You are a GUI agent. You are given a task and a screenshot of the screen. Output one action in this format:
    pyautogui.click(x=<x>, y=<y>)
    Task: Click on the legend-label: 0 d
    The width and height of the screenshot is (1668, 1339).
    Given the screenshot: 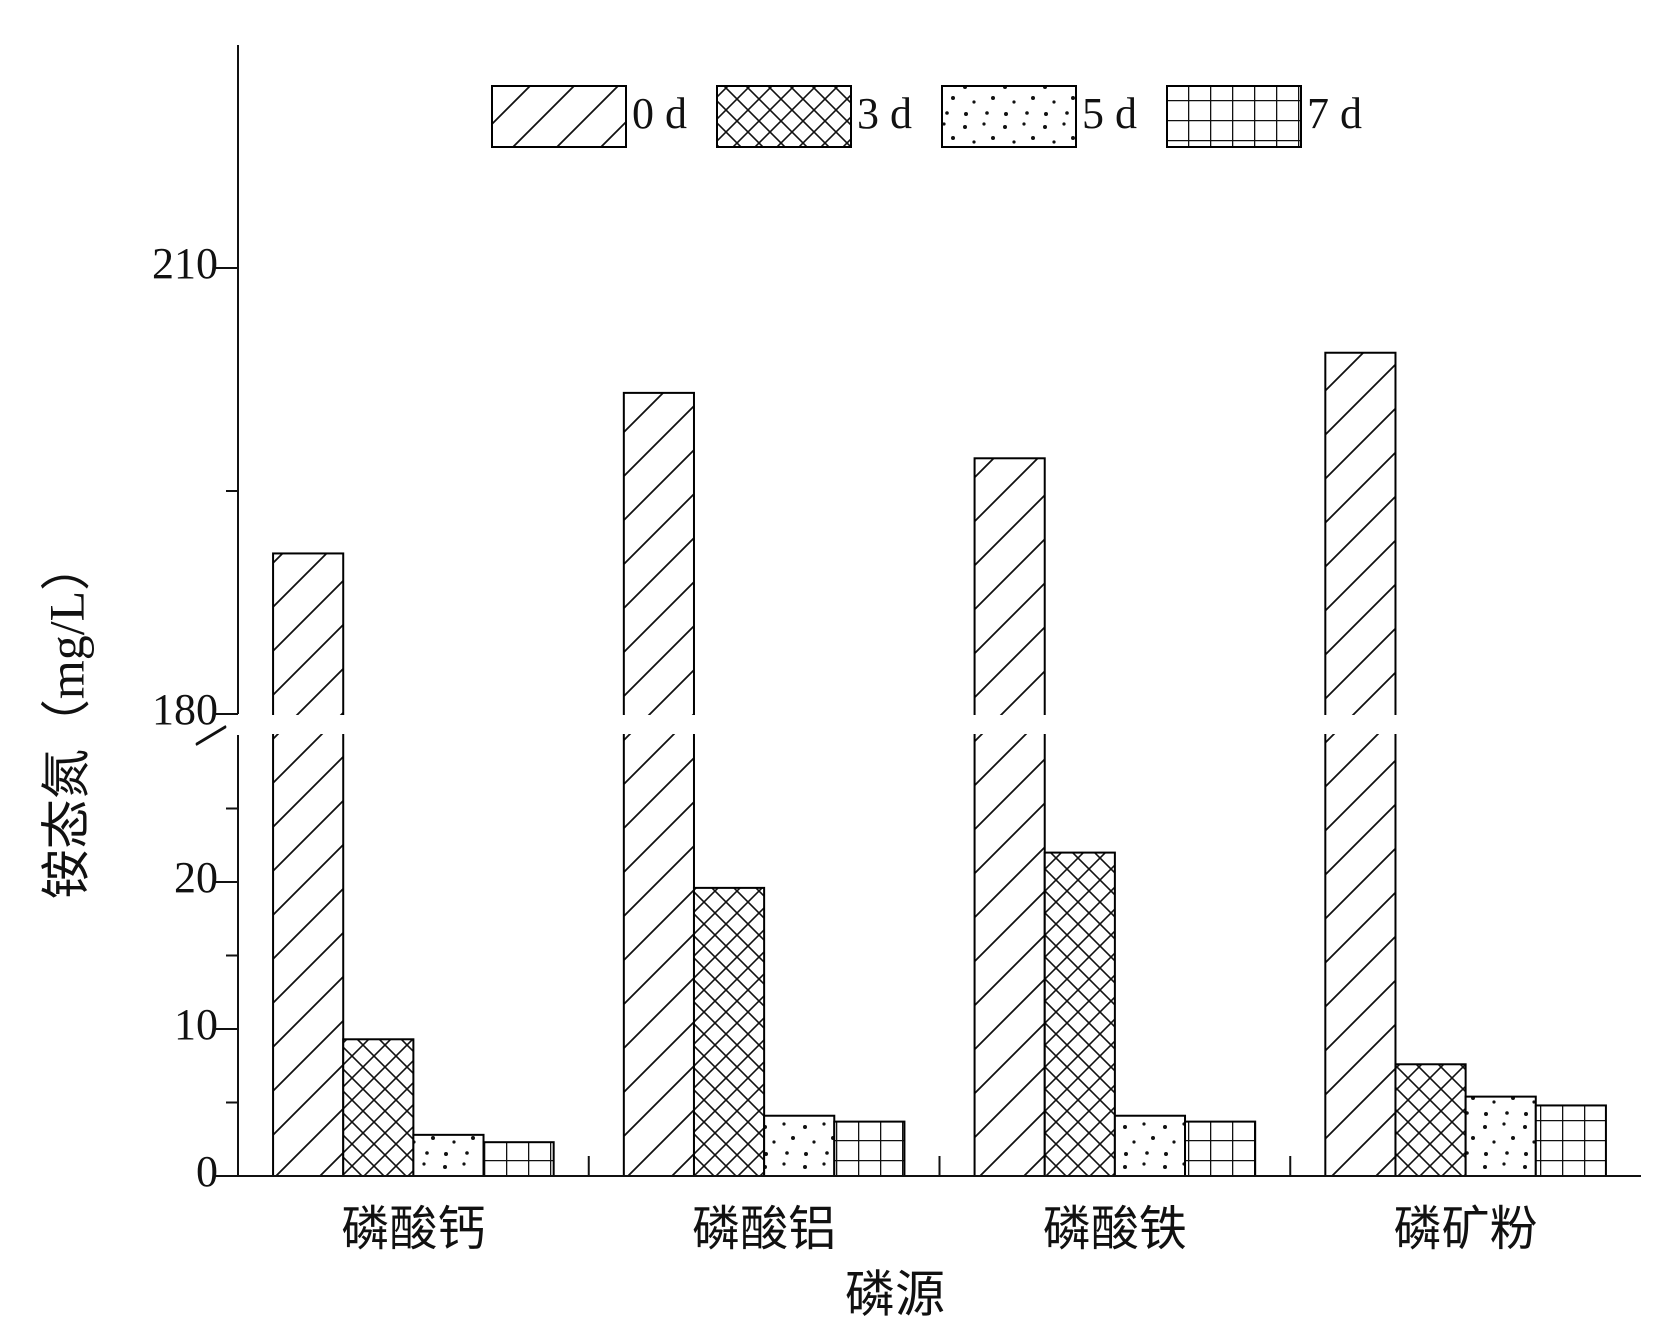 What is the action you would take?
    pyautogui.click(x=659, y=113)
    